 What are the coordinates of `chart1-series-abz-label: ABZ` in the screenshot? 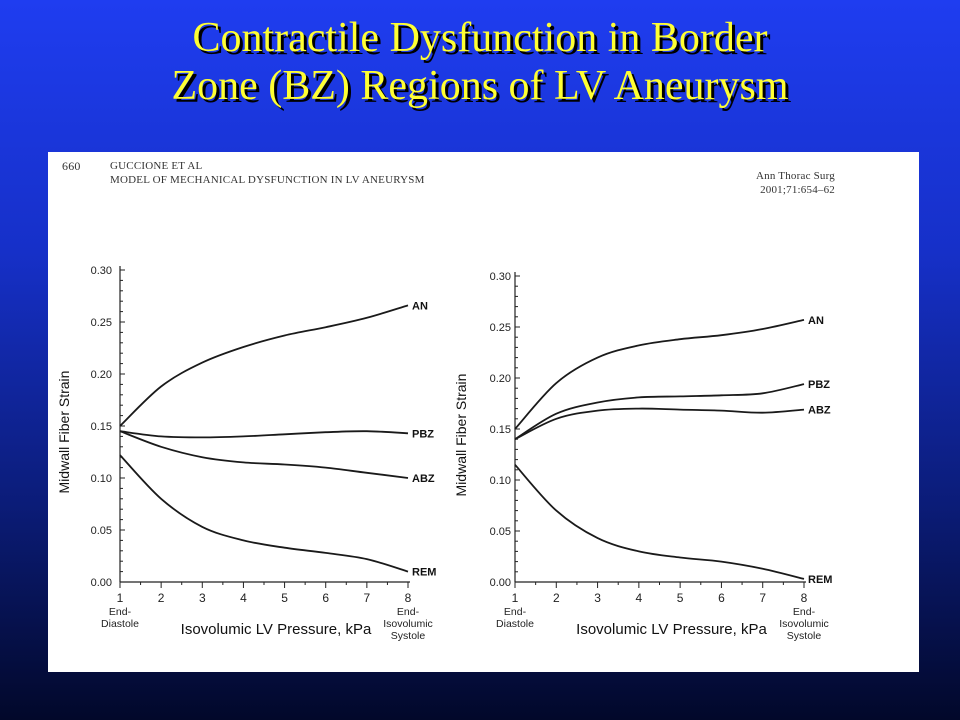 It's located at (423, 479).